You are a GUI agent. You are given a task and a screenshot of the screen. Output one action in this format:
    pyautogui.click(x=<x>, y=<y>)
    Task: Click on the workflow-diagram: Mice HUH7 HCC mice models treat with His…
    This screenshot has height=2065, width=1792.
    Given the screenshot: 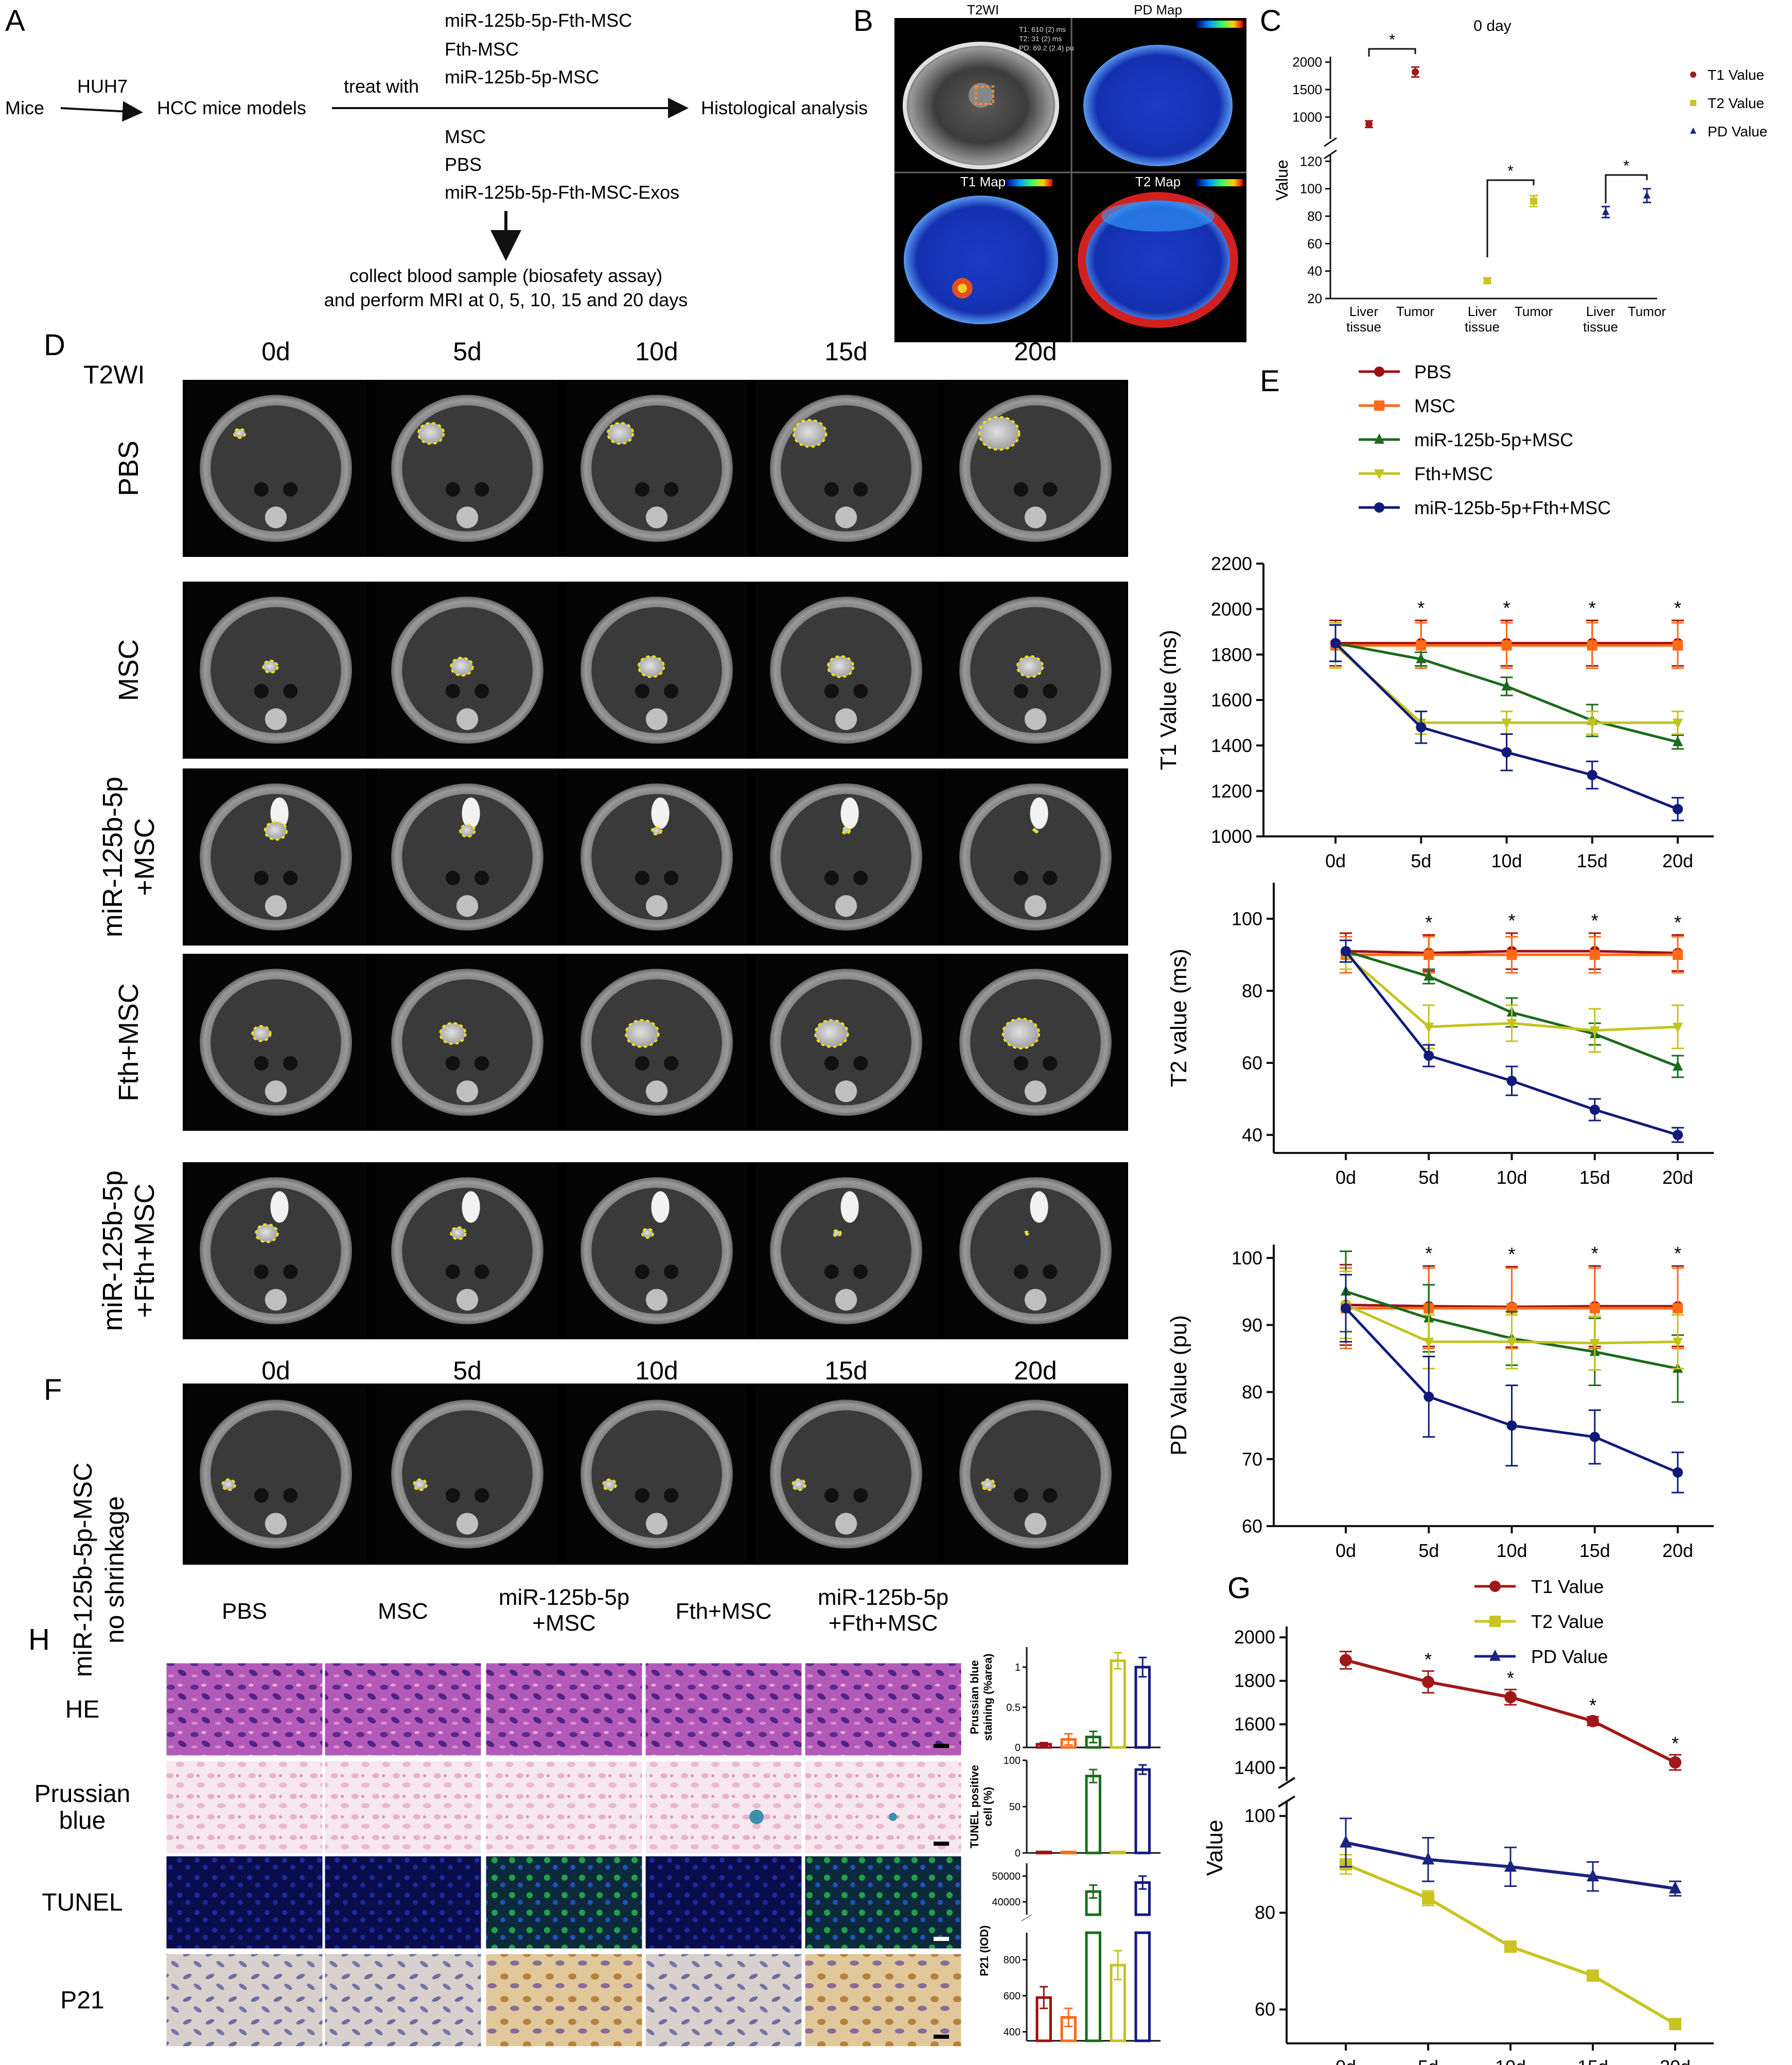 What is the action you would take?
    pyautogui.click(x=437, y=160)
    